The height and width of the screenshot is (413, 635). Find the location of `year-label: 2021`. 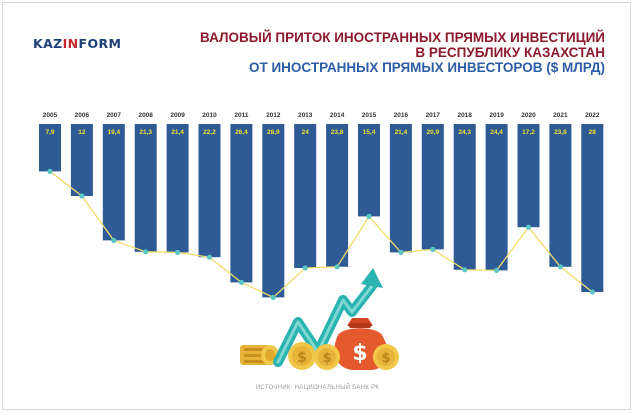

year-label: 2021 is located at coordinates (560, 115).